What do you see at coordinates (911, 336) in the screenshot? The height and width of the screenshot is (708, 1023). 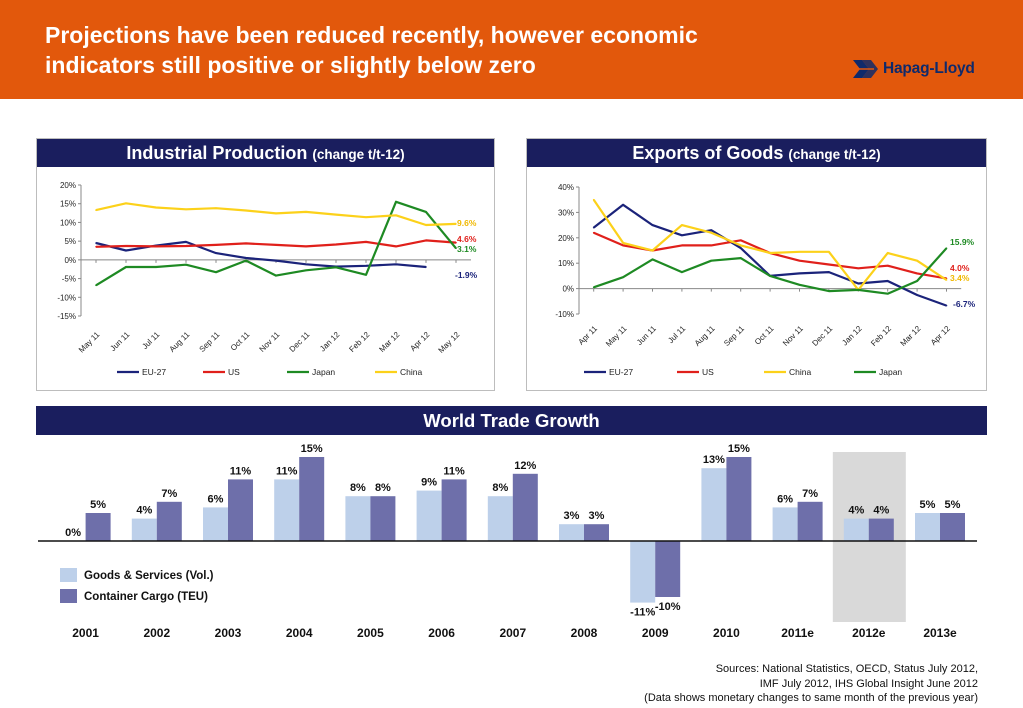 I see `x-tick-label: Mar 12` at bounding box center [911, 336].